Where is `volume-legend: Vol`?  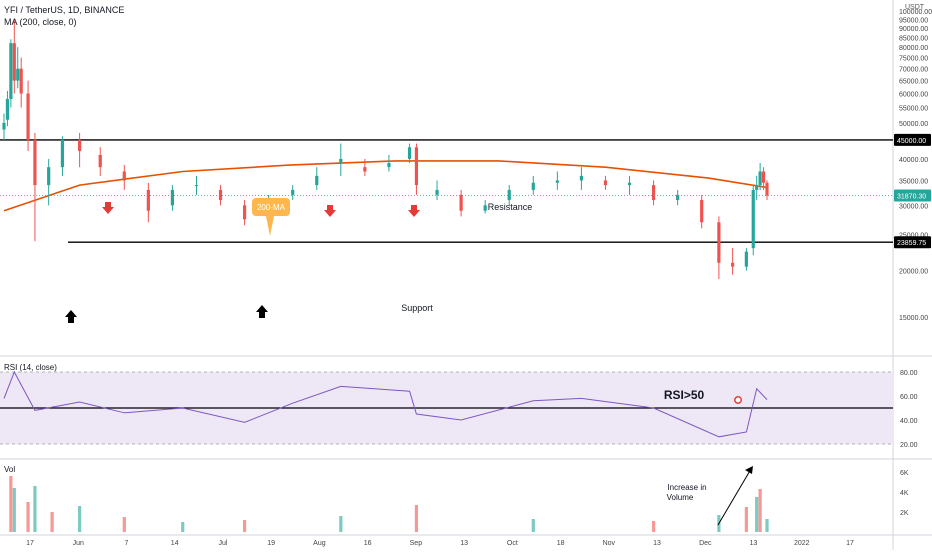 volume-legend: Vol is located at coordinates (10, 469).